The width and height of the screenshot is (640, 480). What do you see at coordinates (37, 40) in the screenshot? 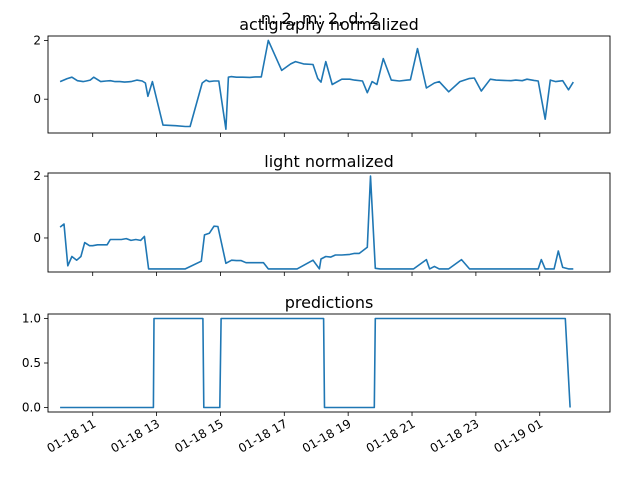
I see `actigraphy-y-tick-label: 2` at bounding box center [37, 40].